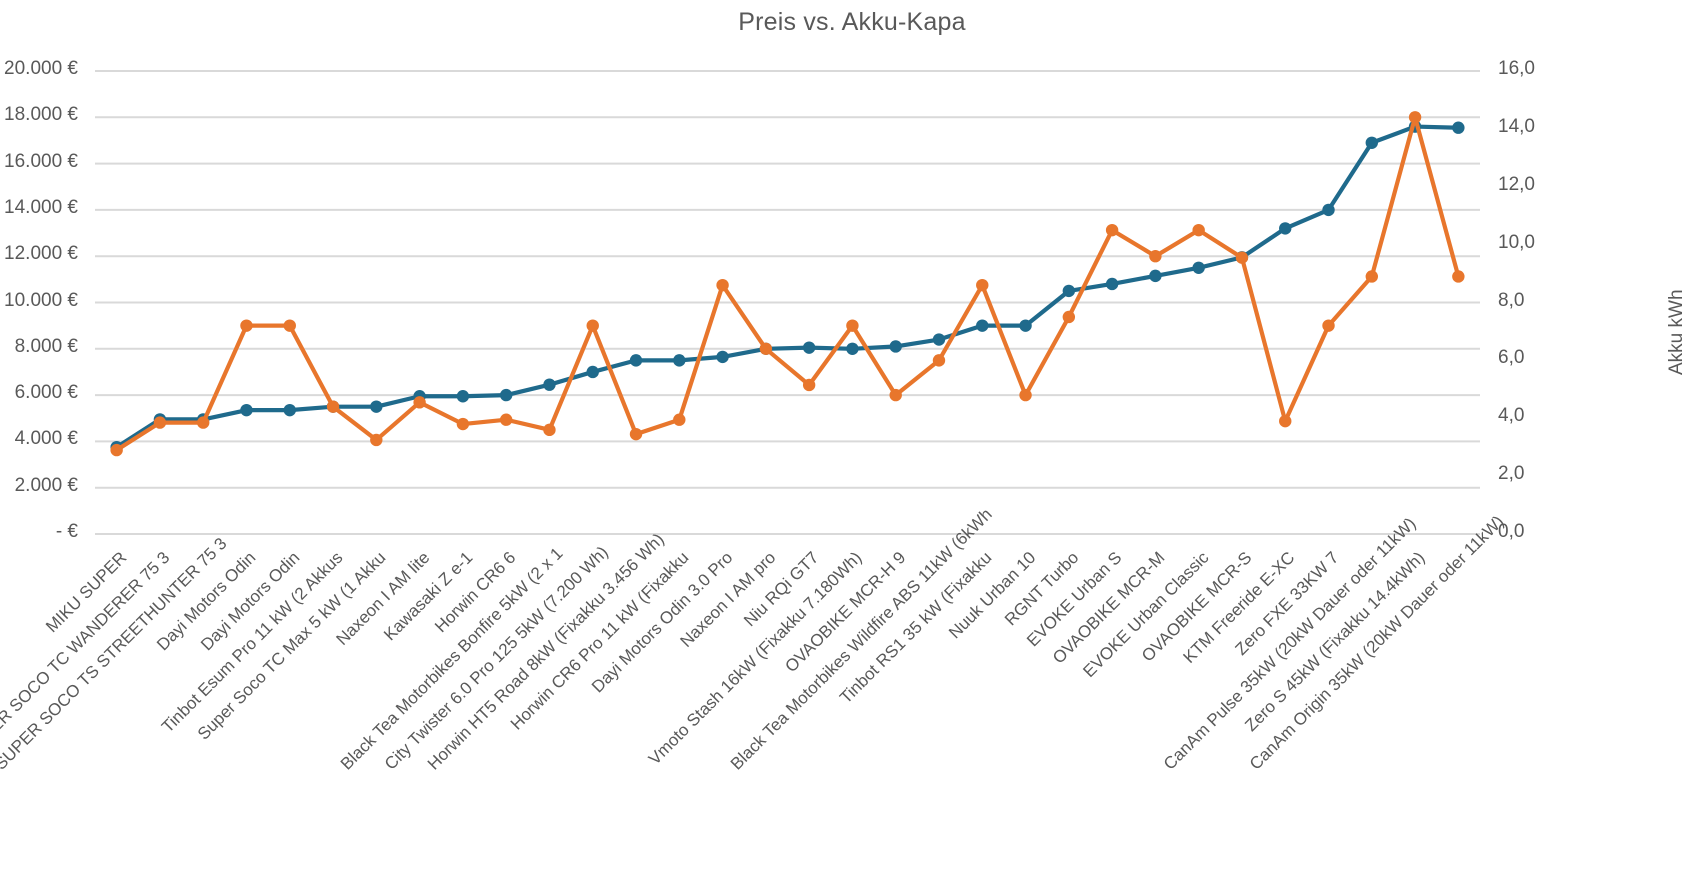 Image resolution: width=1704 pixels, height=889 pixels. What do you see at coordinates (1511, 416) in the screenshot?
I see `y-axis-right-tick: 4,0` at bounding box center [1511, 416].